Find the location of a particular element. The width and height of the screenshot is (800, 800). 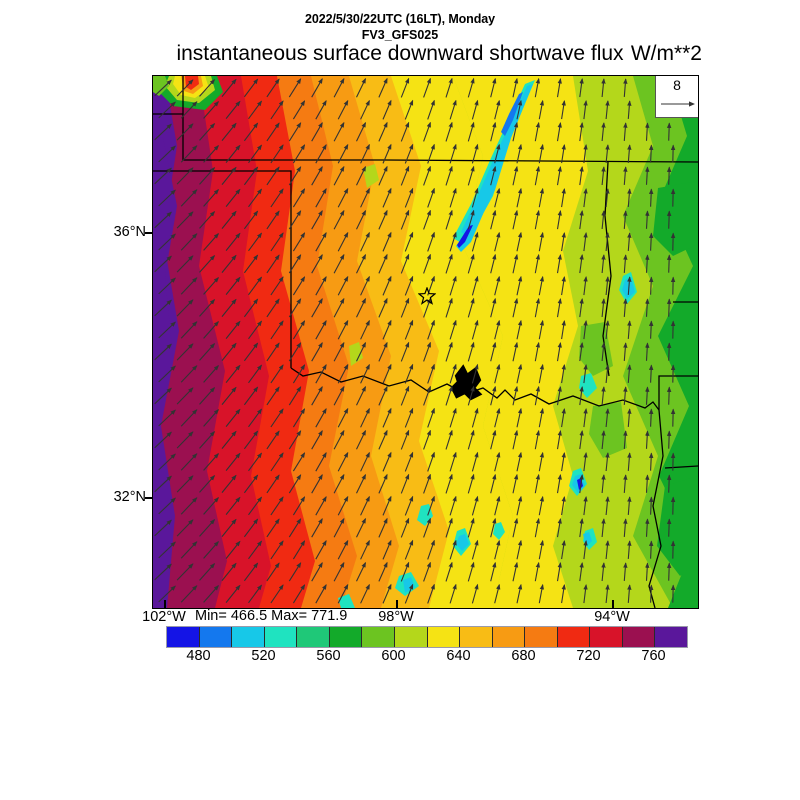

site-star-marker is located at coordinates (427, 296).